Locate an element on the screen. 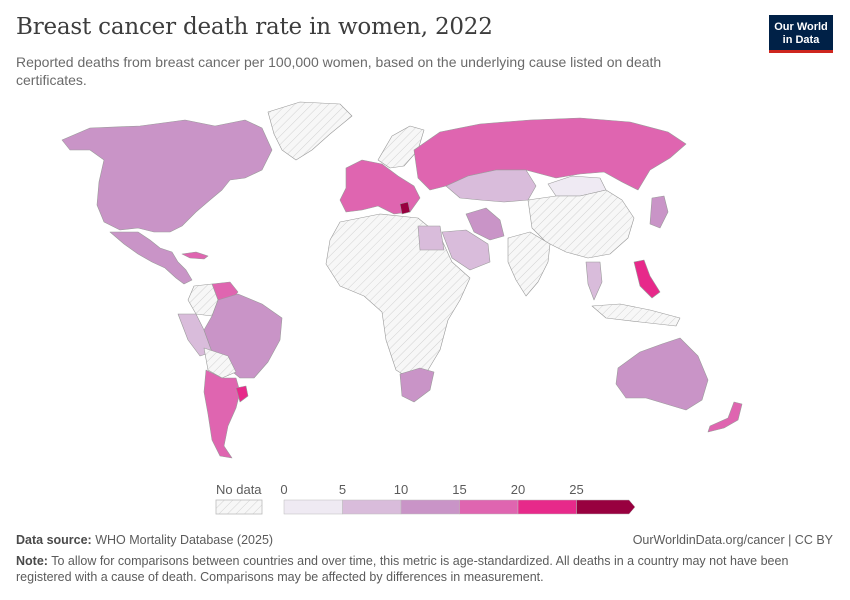  legend-no-data-swatch is located at coordinates (239, 507).